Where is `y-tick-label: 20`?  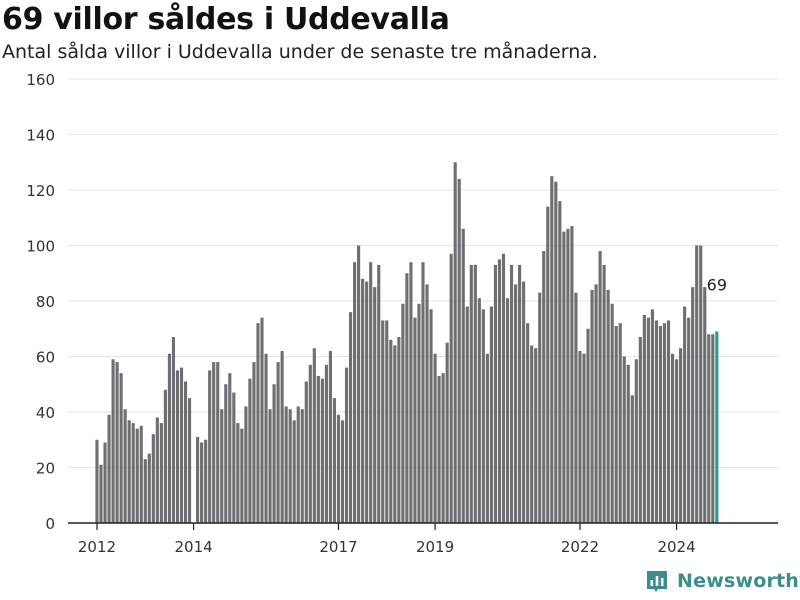 y-tick-label: 20 is located at coordinates (45, 469).